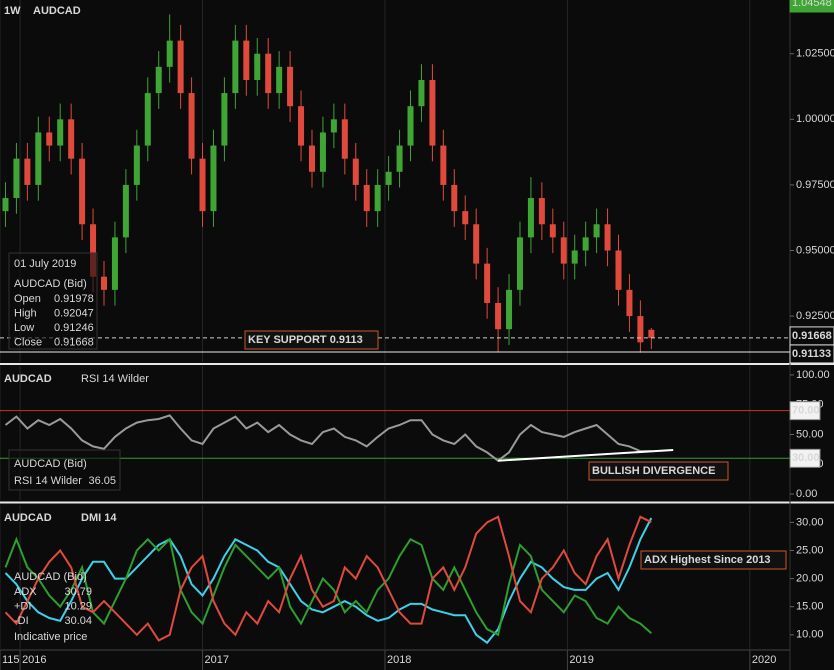 This screenshot has height=670, width=834. What do you see at coordinates (22, 606) in the screenshot?
I see `legend-name: +DI` at bounding box center [22, 606].